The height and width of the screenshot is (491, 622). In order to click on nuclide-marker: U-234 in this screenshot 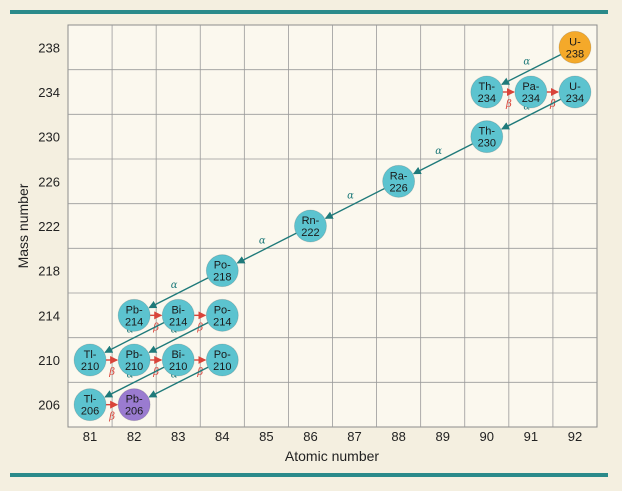, I will do `click(575, 92)`.